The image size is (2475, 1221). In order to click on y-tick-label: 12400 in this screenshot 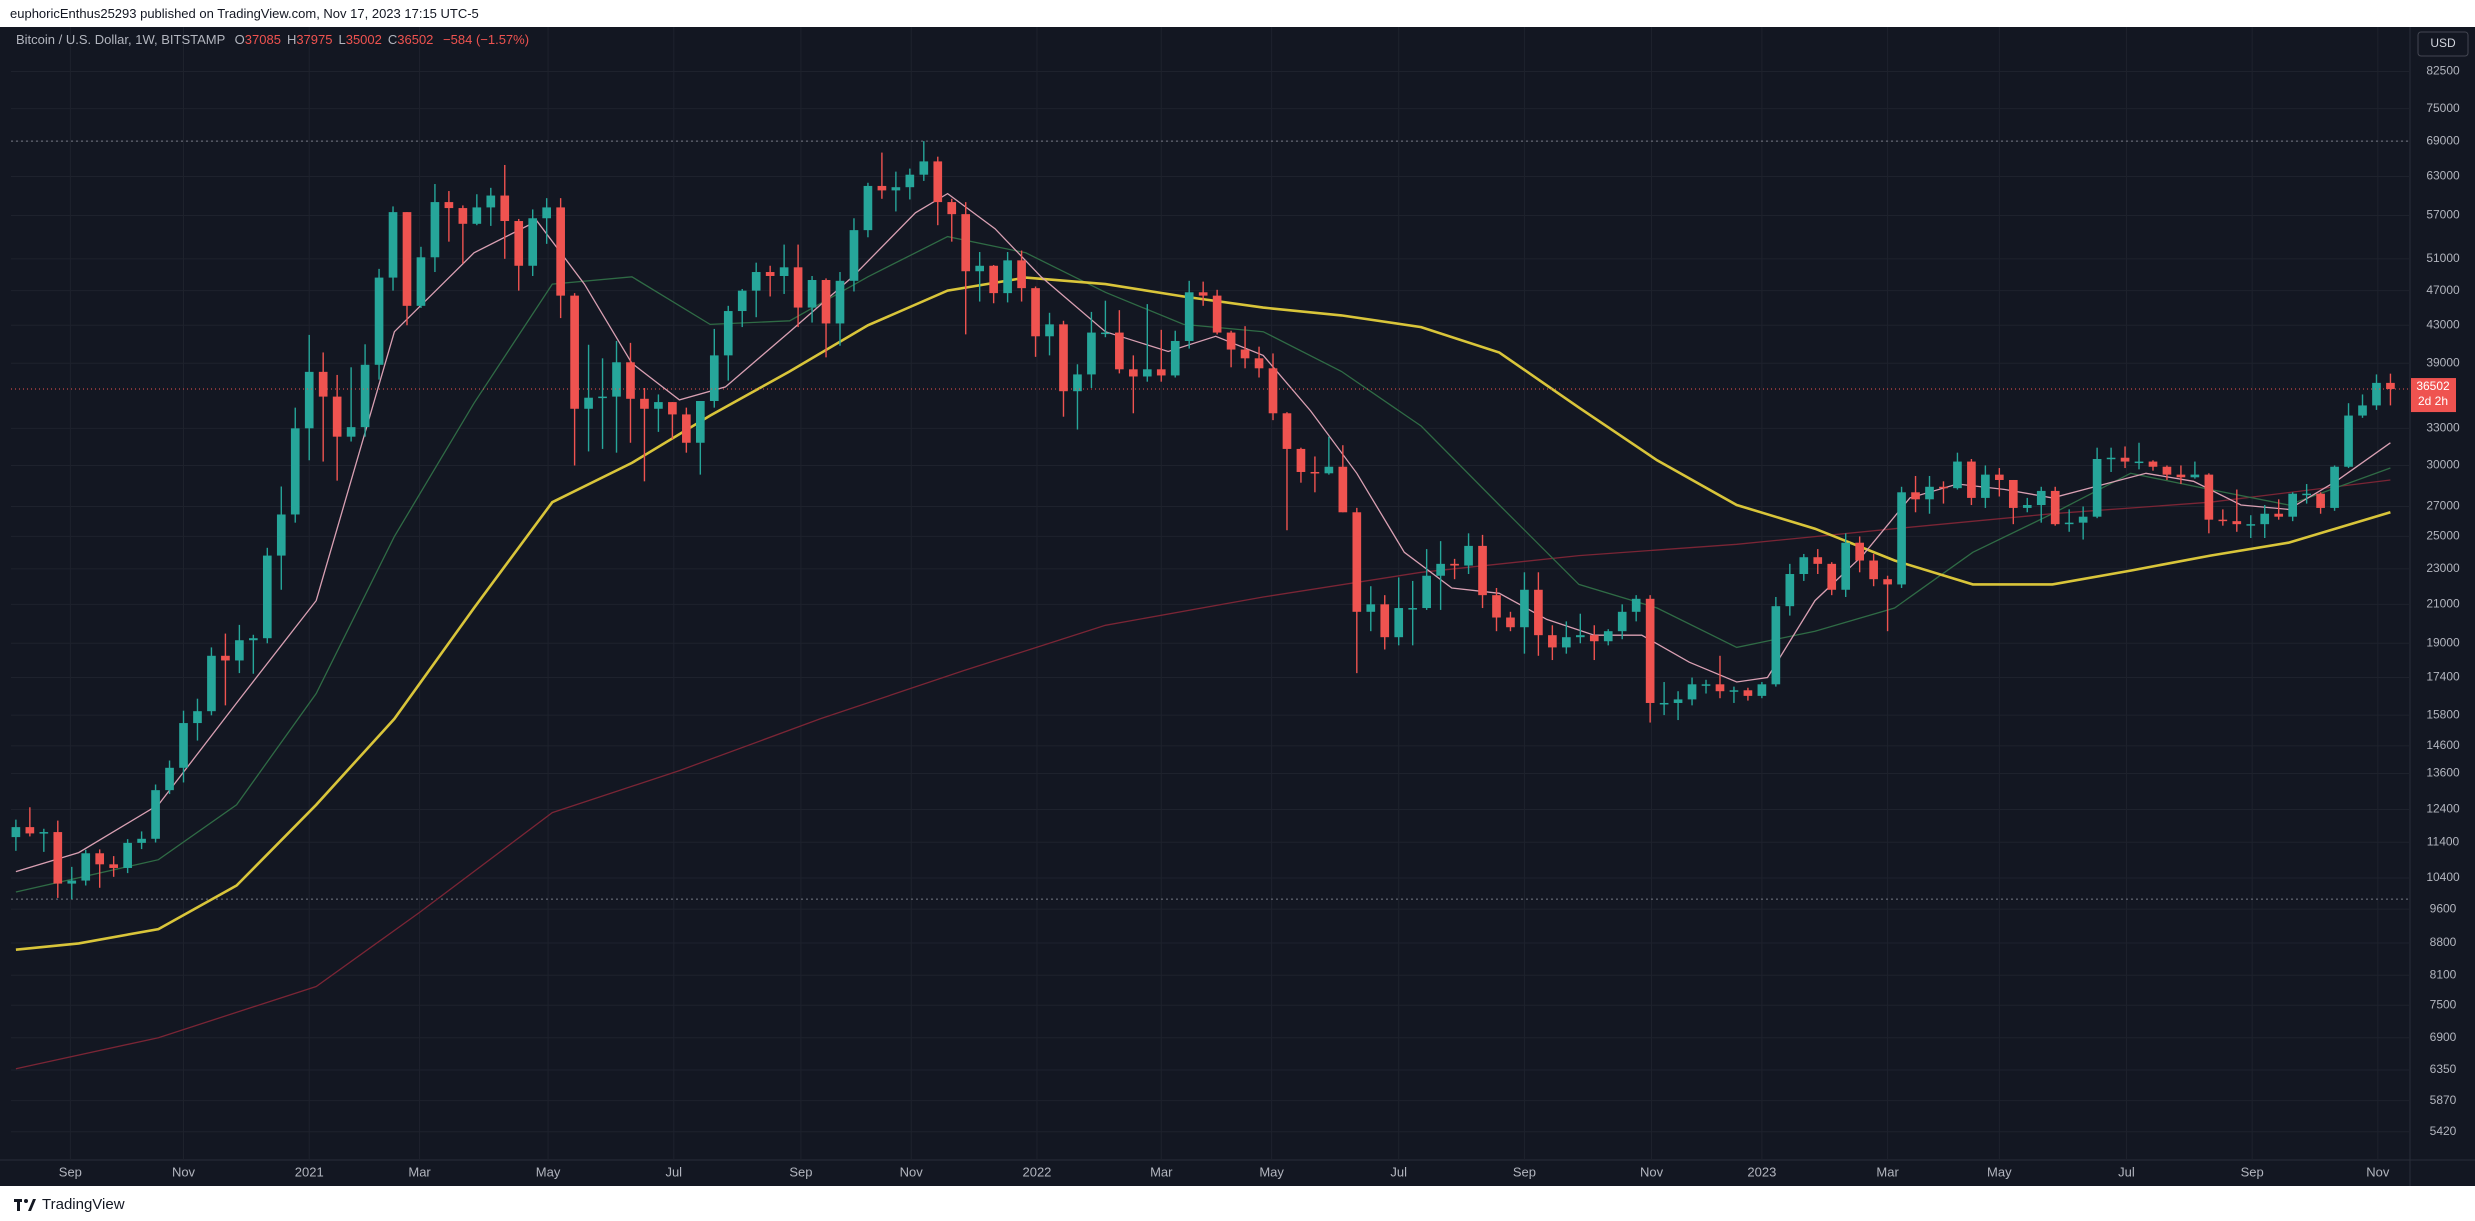, I will do `click(2443, 809)`.